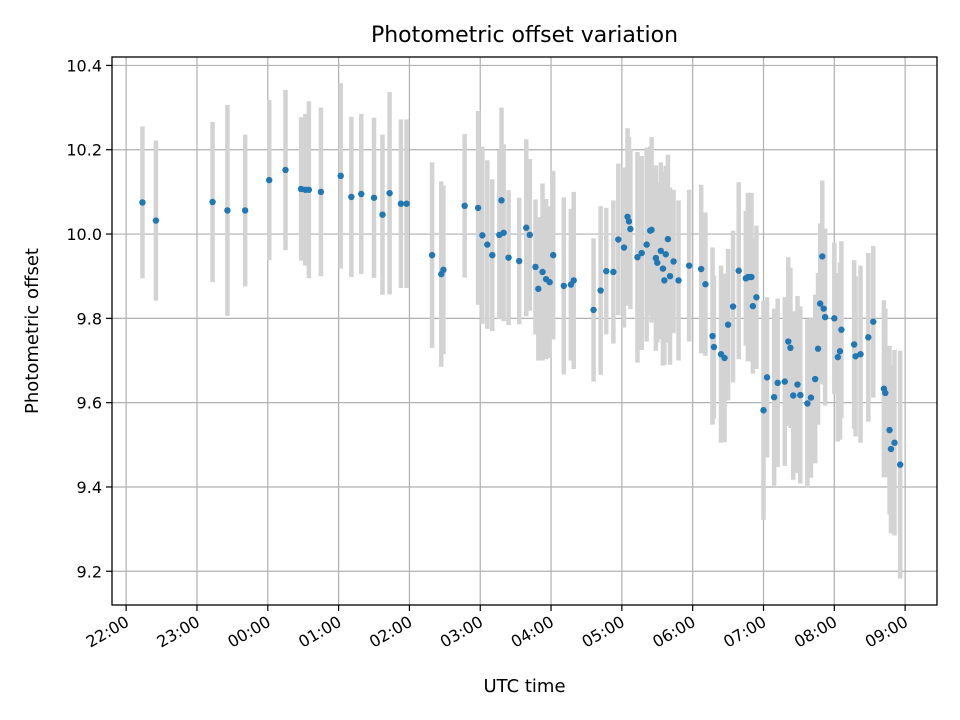 The image size is (960, 720). What do you see at coordinates (390, 632) in the screenshot?
I see `x-tick-label: 02:00` at bounding box center [390, 632].